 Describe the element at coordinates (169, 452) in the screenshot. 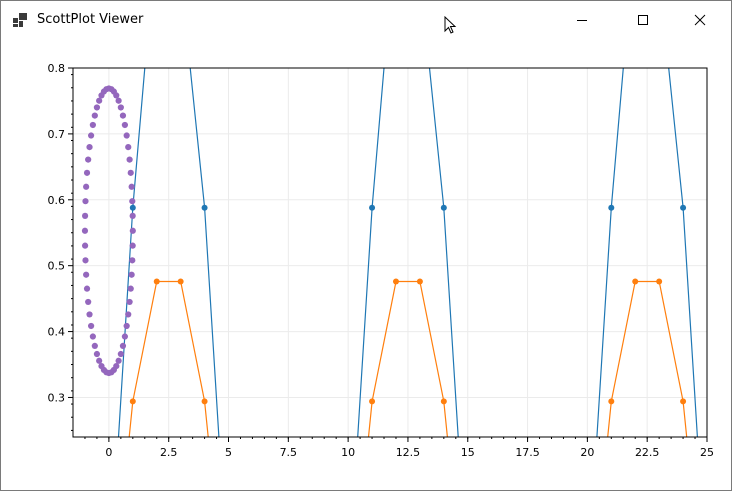

I see `x-tick-label: 2.5` at that location.